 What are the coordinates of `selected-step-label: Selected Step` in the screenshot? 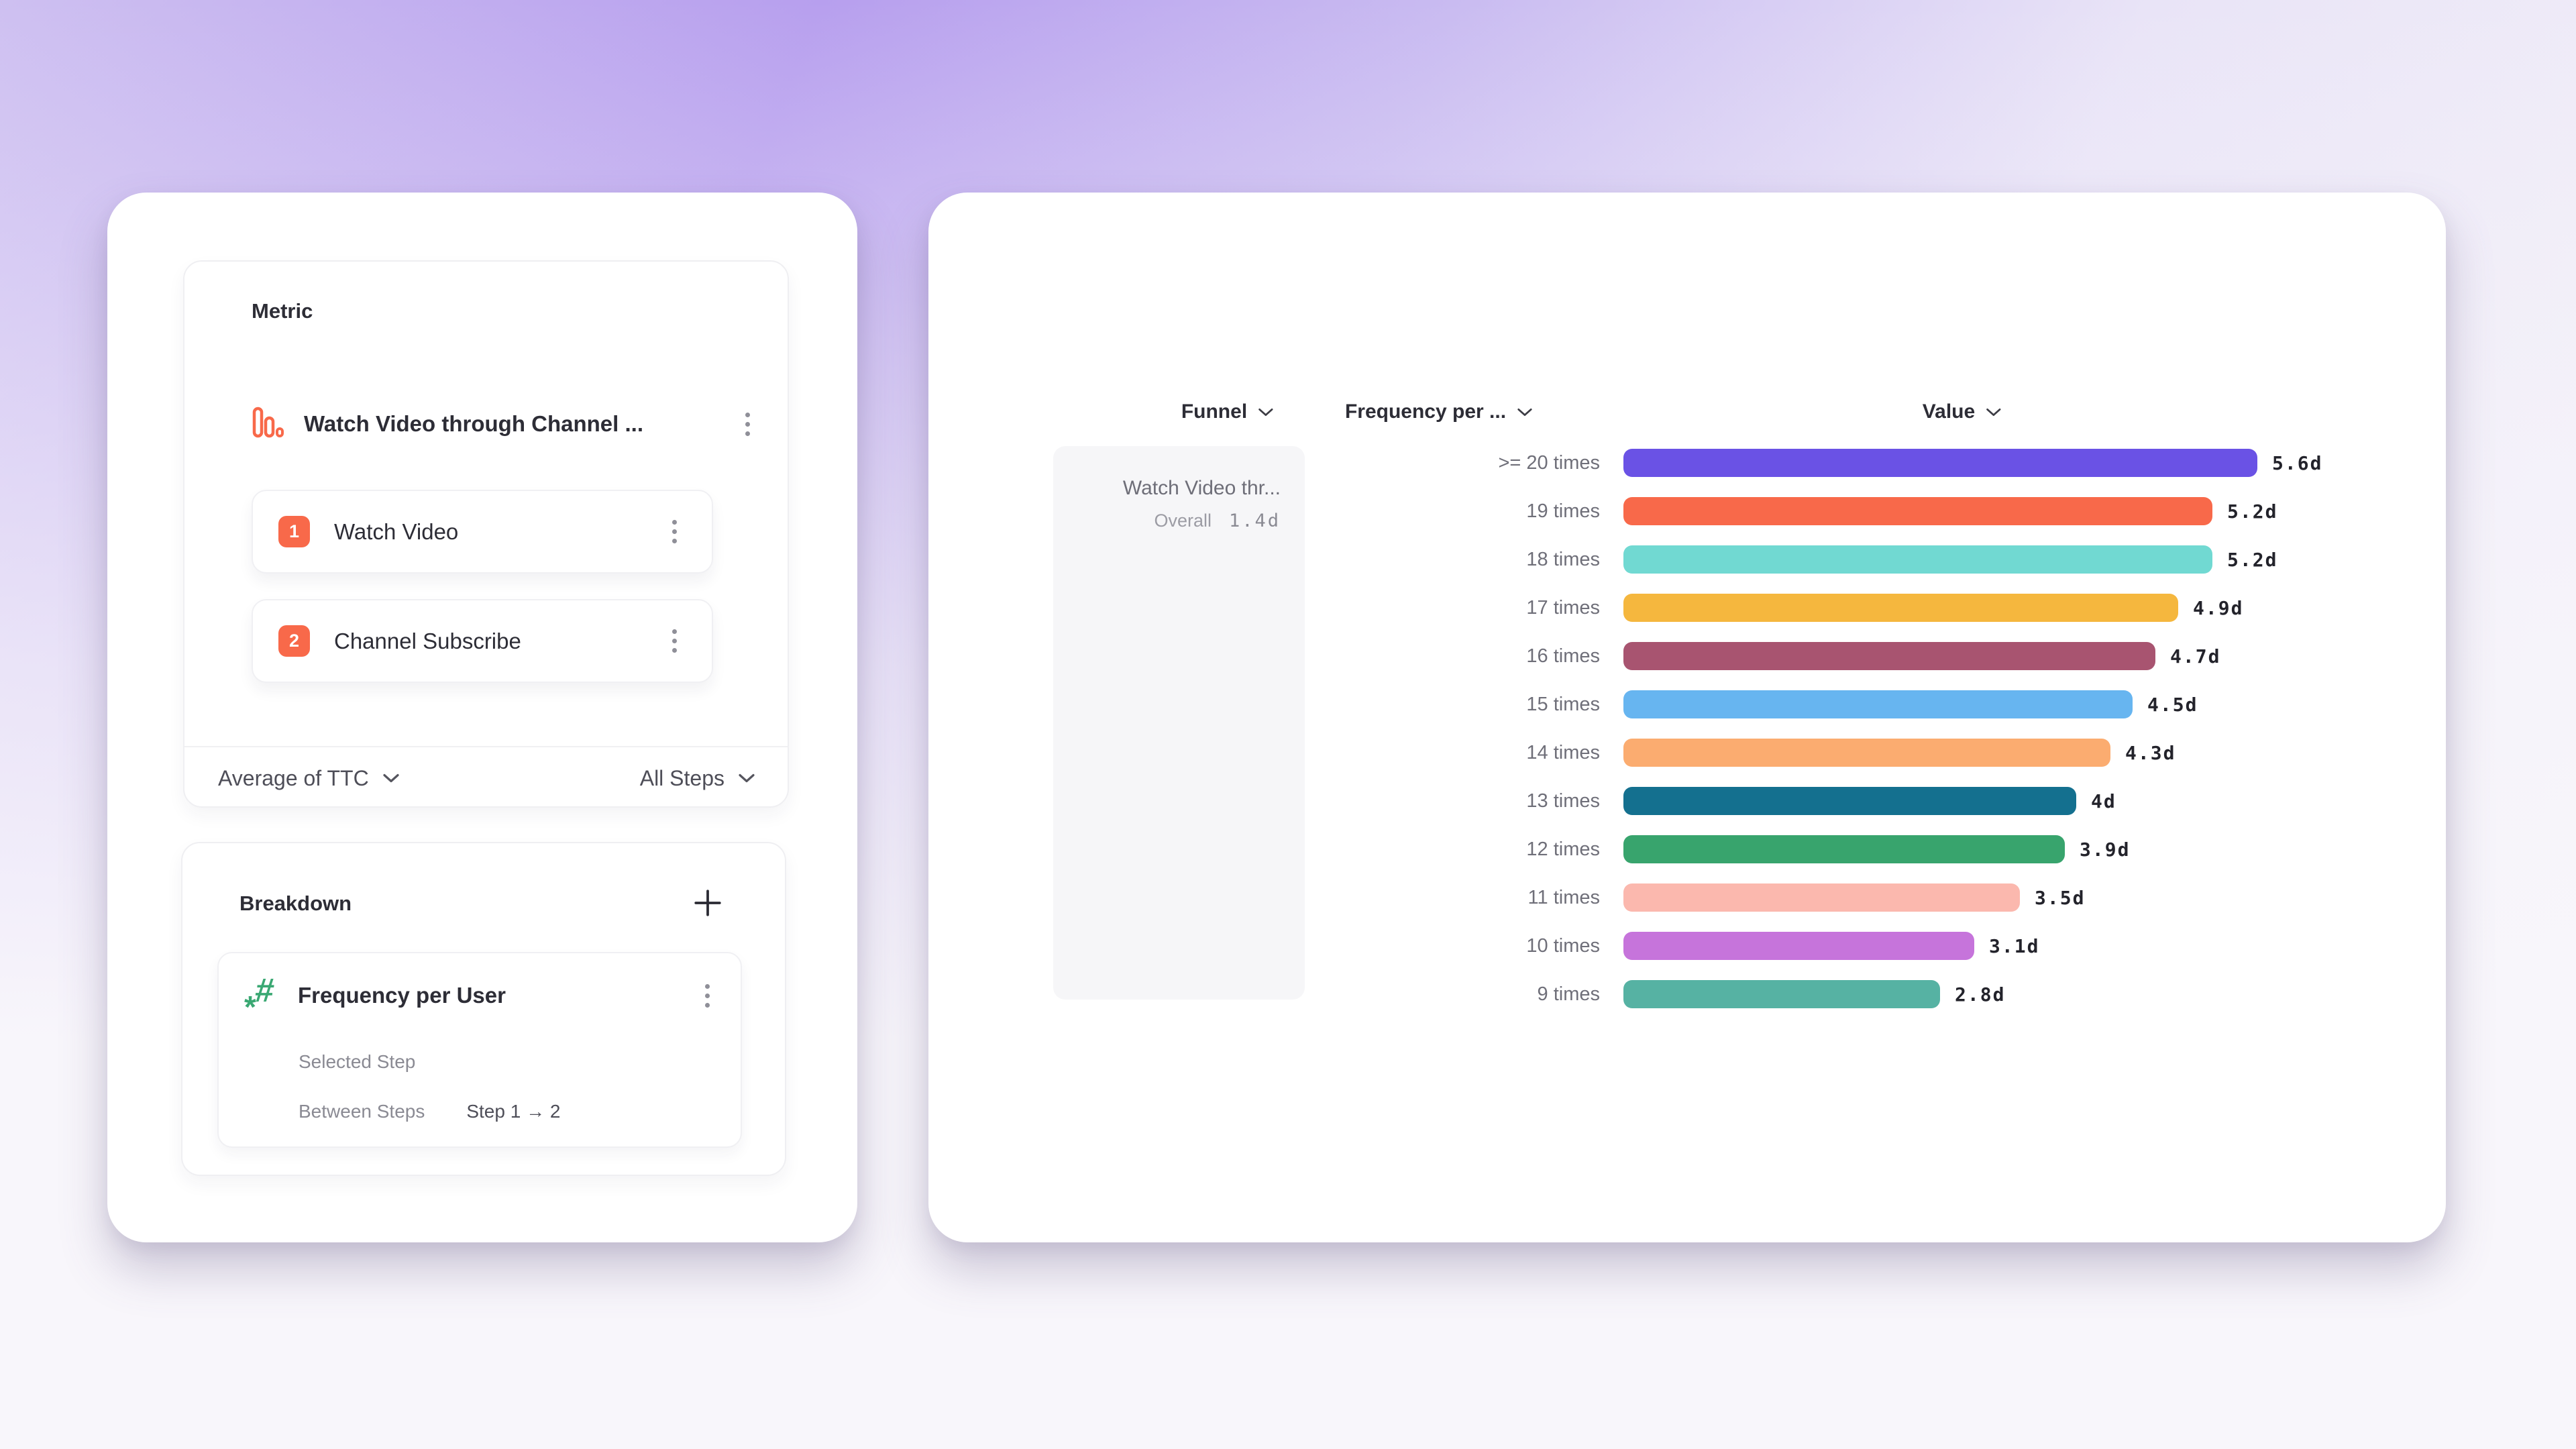 It's located at (357, 1061).